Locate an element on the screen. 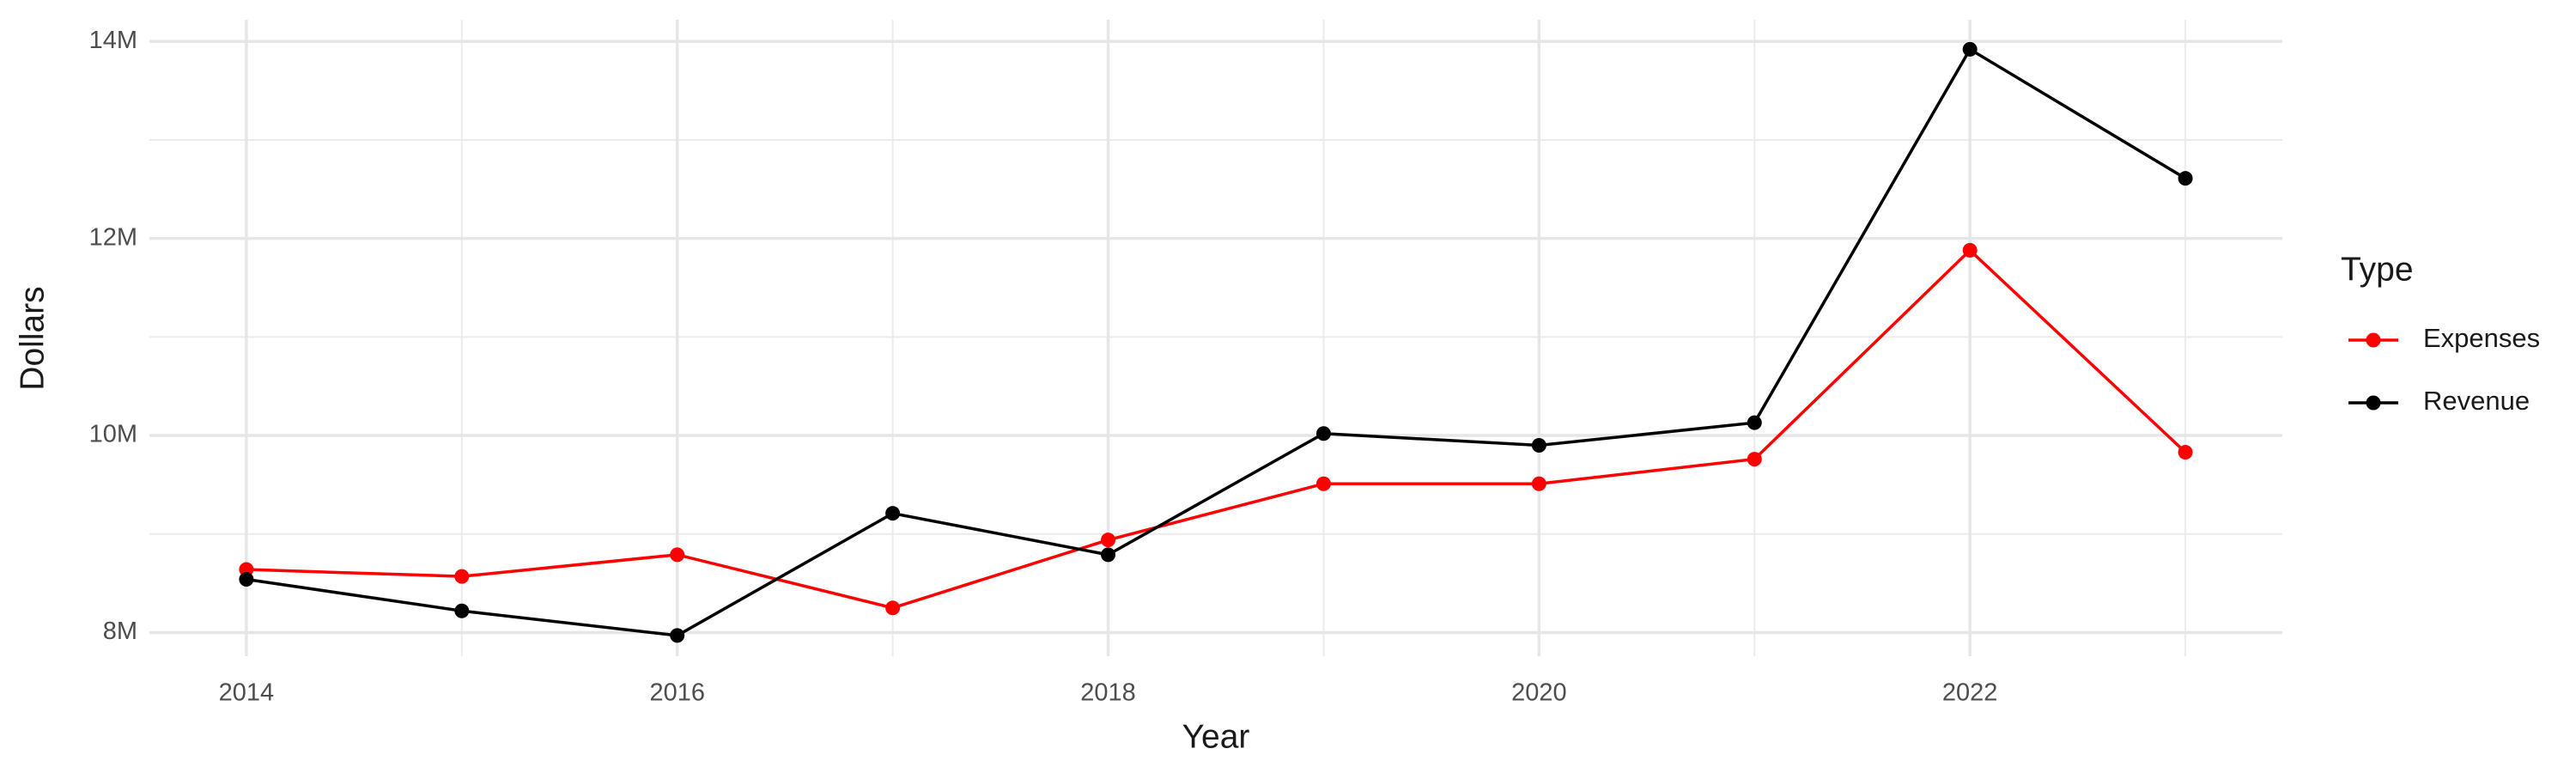  legend-label: Revenue is located at coordinates (2477, 401).